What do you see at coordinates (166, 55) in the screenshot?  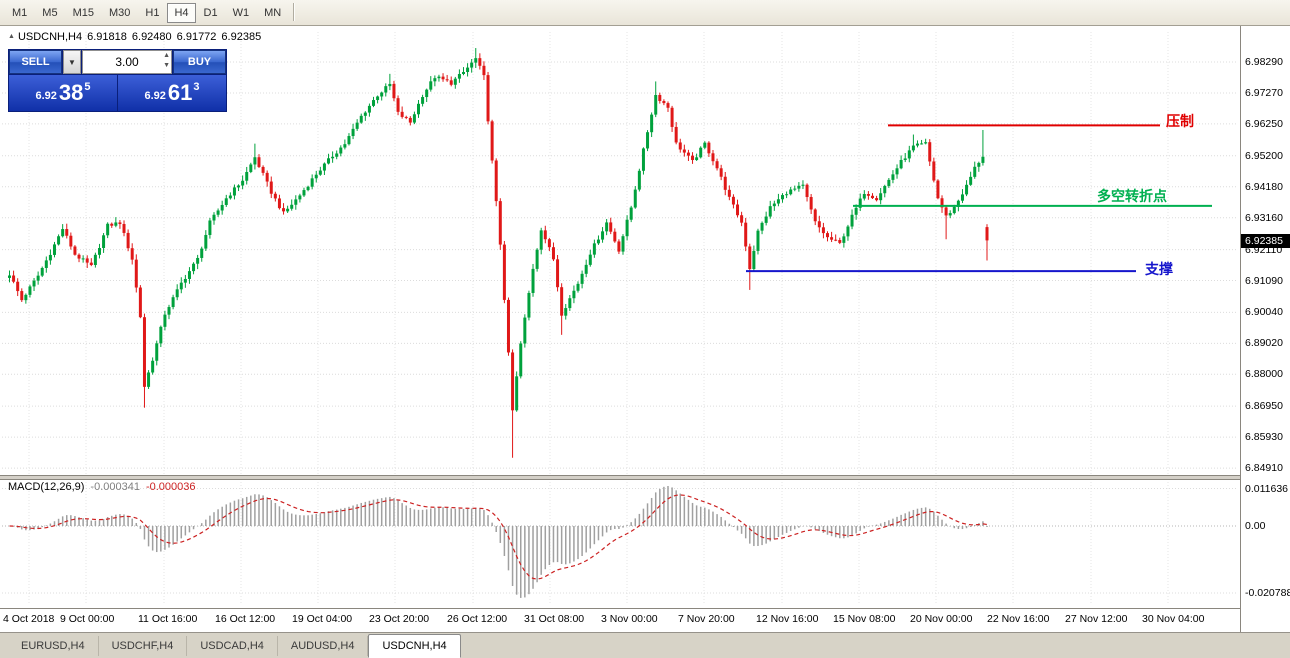 I see `spinner-up-icon: ▲` at bounding box center [166, 55].